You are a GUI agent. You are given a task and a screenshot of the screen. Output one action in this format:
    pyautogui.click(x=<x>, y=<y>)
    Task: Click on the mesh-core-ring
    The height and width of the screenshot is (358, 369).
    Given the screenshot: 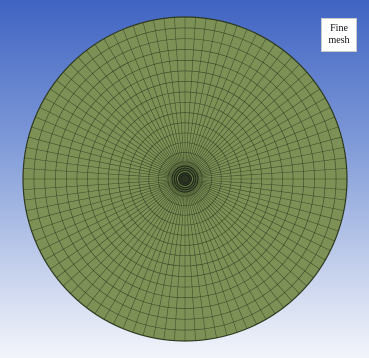 What is the action you would take?
    pyautogui.click(x=185, y=179)
    